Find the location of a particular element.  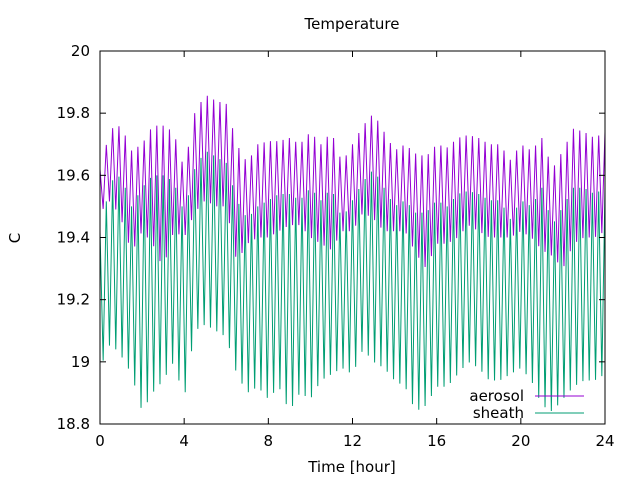

x-tick-label: 8 is located at coordinates (269, 441).